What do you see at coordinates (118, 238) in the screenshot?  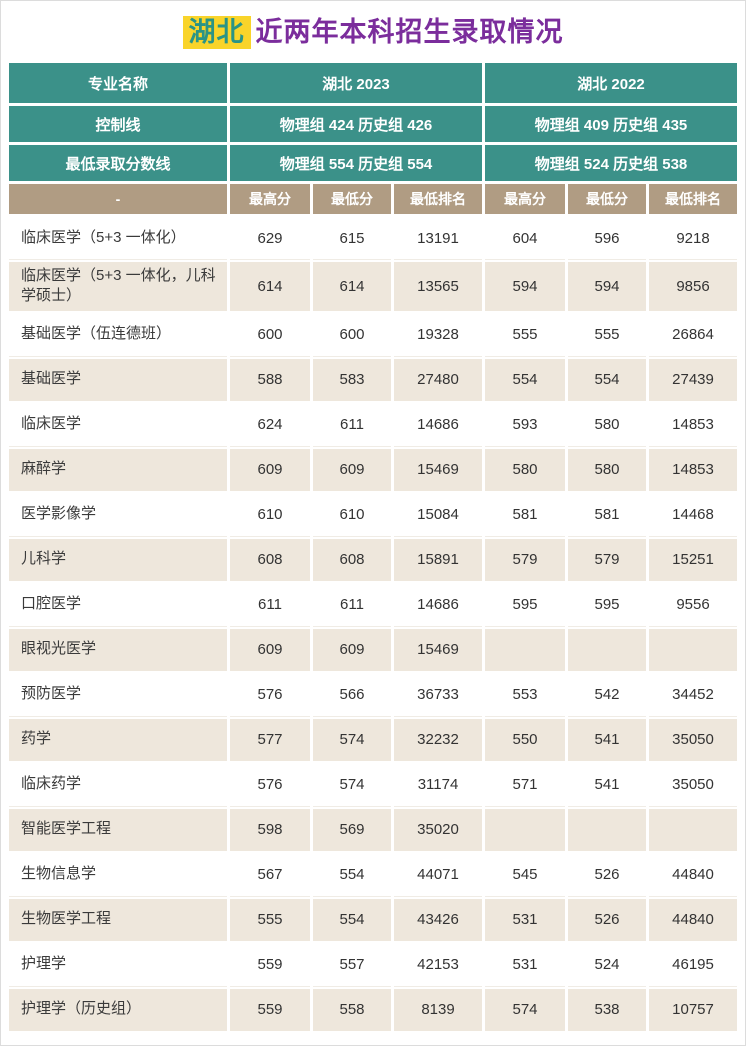 I see `major-cell: 临床医学（5+3 一体化）` at bounding box center [118, 238].